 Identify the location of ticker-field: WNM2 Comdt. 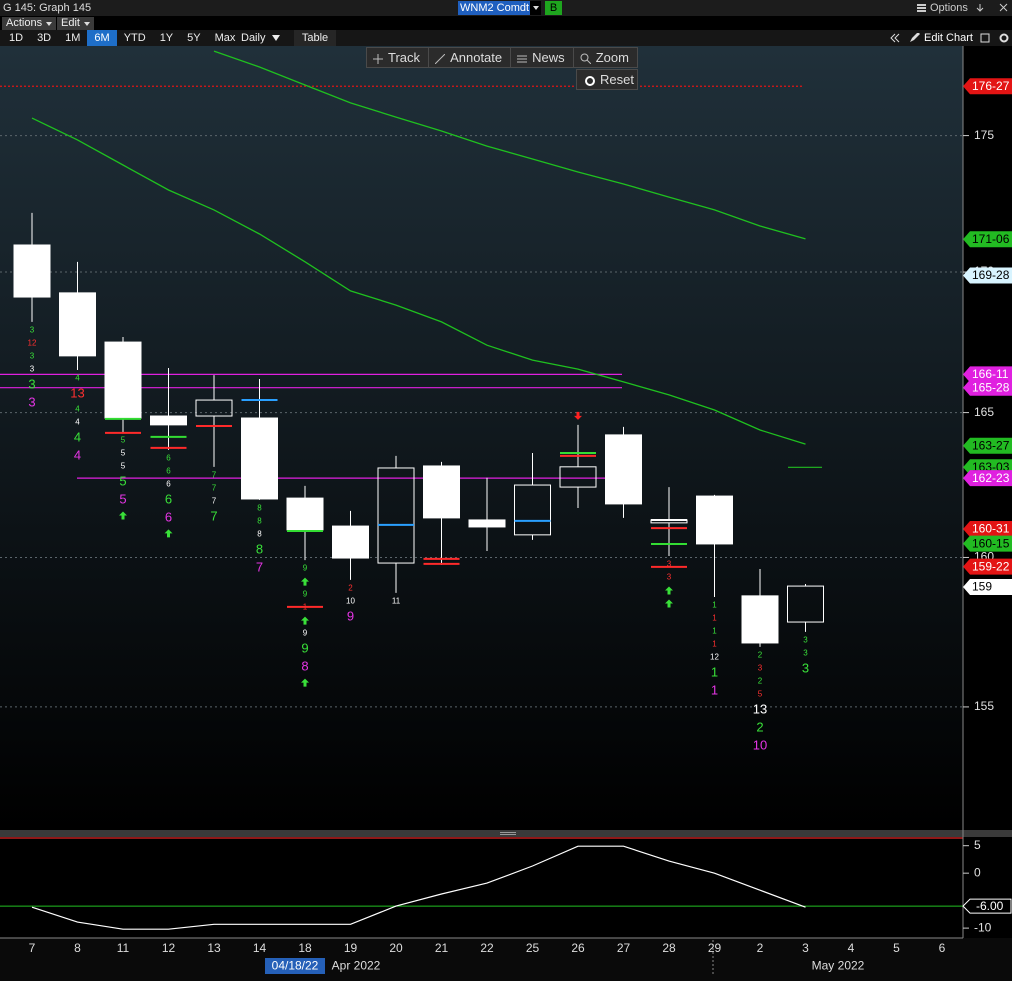
(494, 8).